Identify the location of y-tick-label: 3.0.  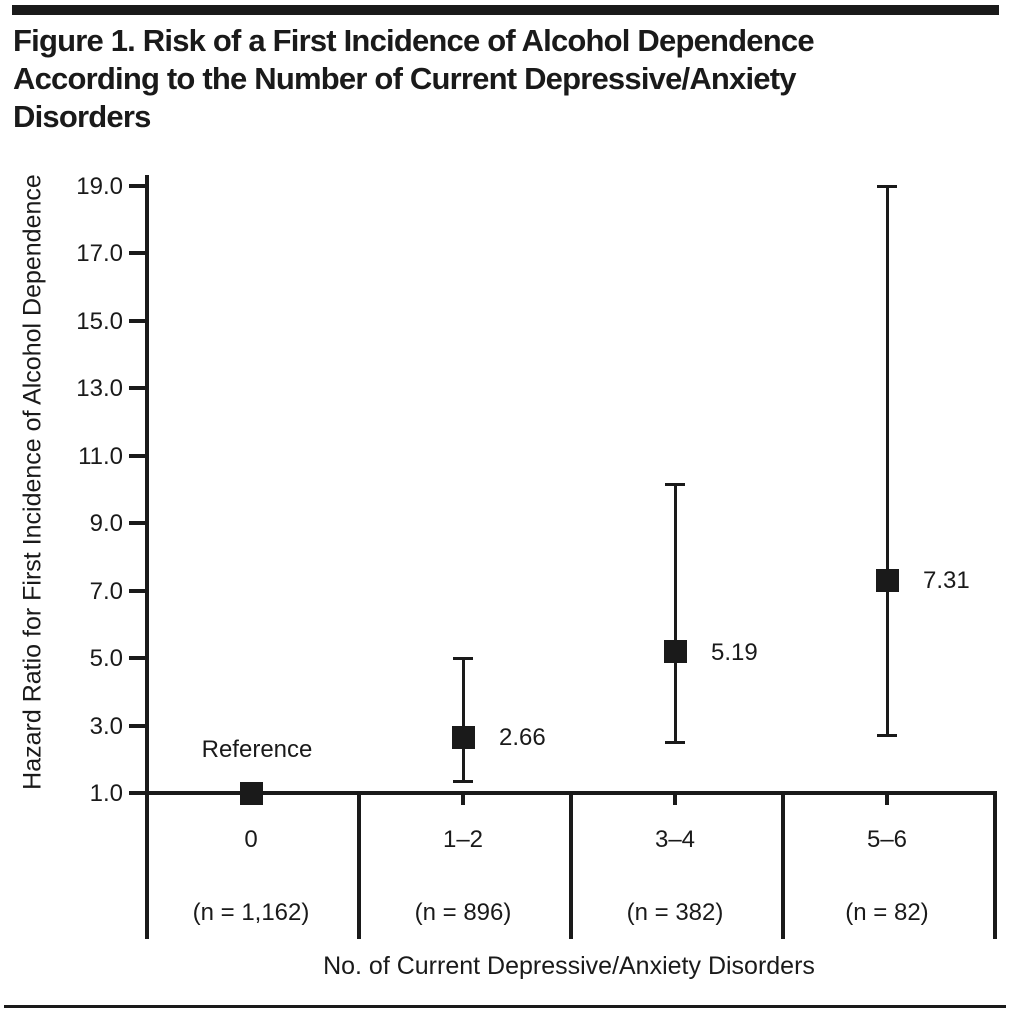
(106, 726).